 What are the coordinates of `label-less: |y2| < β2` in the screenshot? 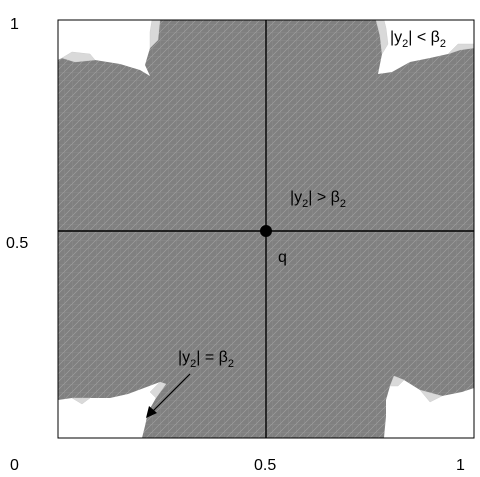 It's located at (418, 39).